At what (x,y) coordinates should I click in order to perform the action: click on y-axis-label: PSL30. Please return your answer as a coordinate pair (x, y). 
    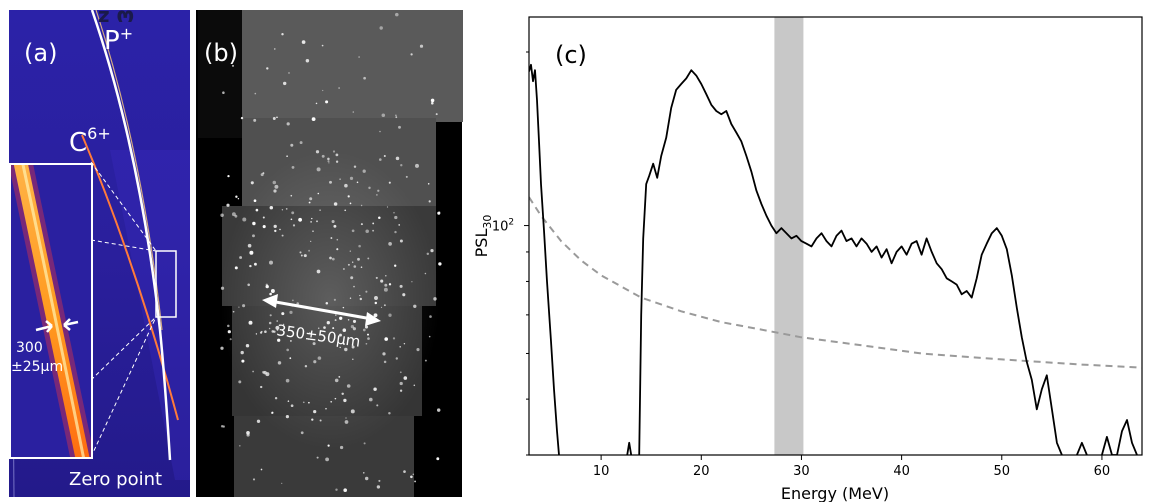
    Looking at the image, I should click on (483, 236).